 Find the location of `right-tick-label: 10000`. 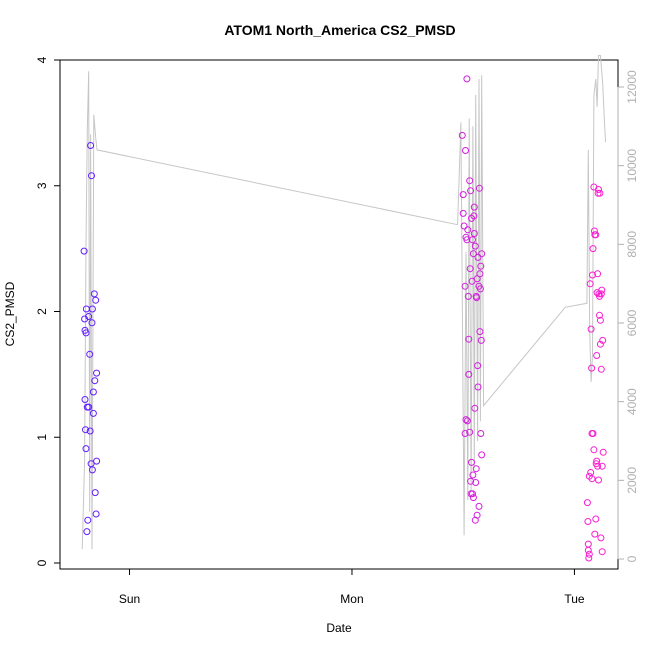

right-tick-label: 10000 is located at coordinates (632, 166).